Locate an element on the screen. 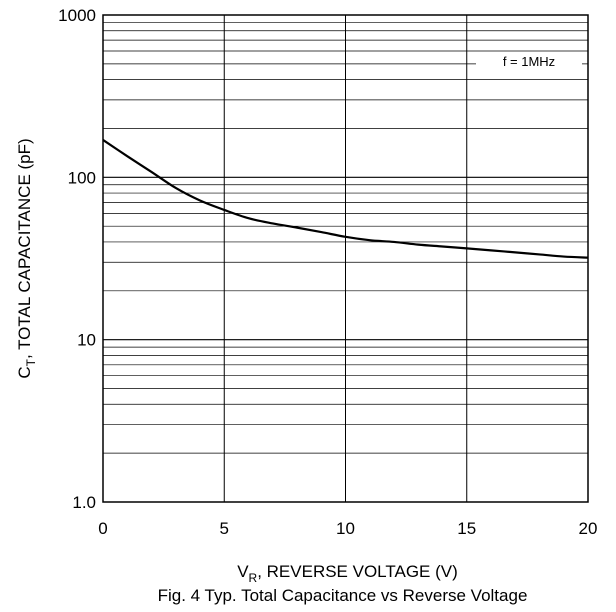 This screenshot has height=612, width=616. y-axis-title-main: C is located at coordinates (24, 372).